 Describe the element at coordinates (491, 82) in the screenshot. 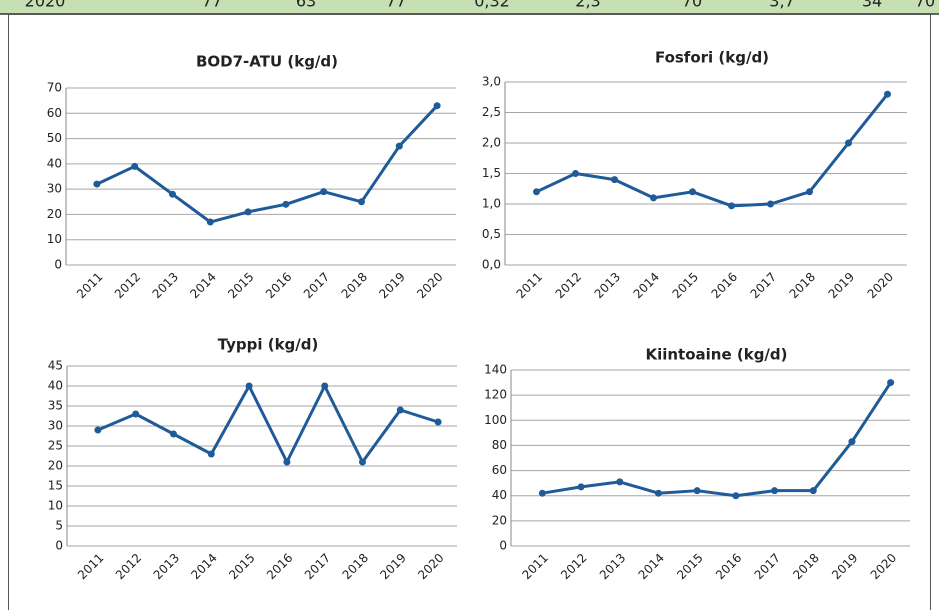

I see `y-tick-label: 3,0` at that location.